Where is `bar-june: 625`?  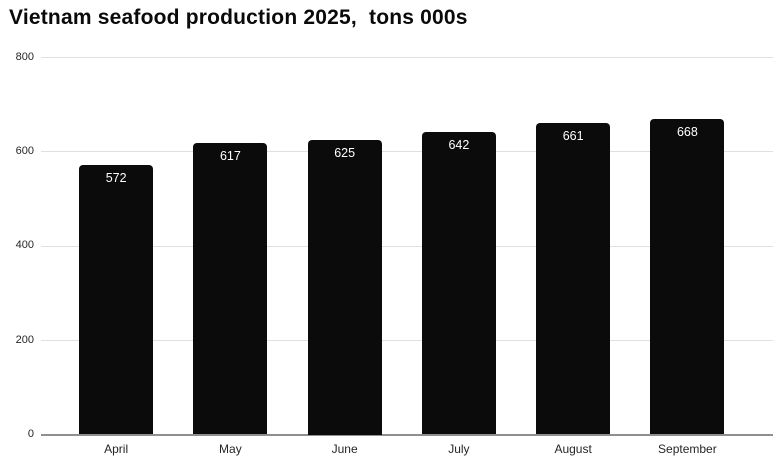 bar-june: 625 is located at coordinates (344, 287).